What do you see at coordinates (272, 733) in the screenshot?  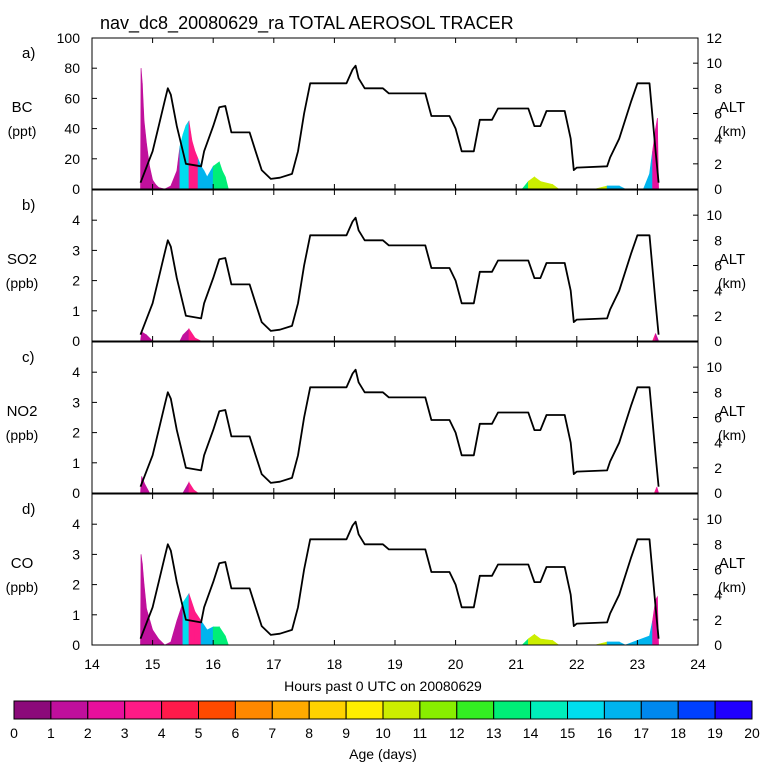 I see `colorbar-tick-label: 7` at bounding box center [272, 733].